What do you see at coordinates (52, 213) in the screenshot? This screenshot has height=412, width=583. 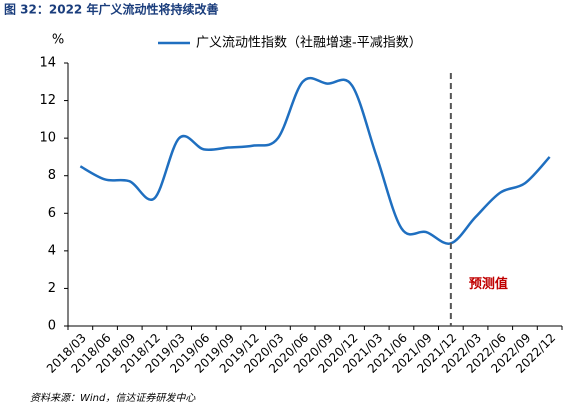 I see `y-tick-label: 6` at bounding box center [52, 213].